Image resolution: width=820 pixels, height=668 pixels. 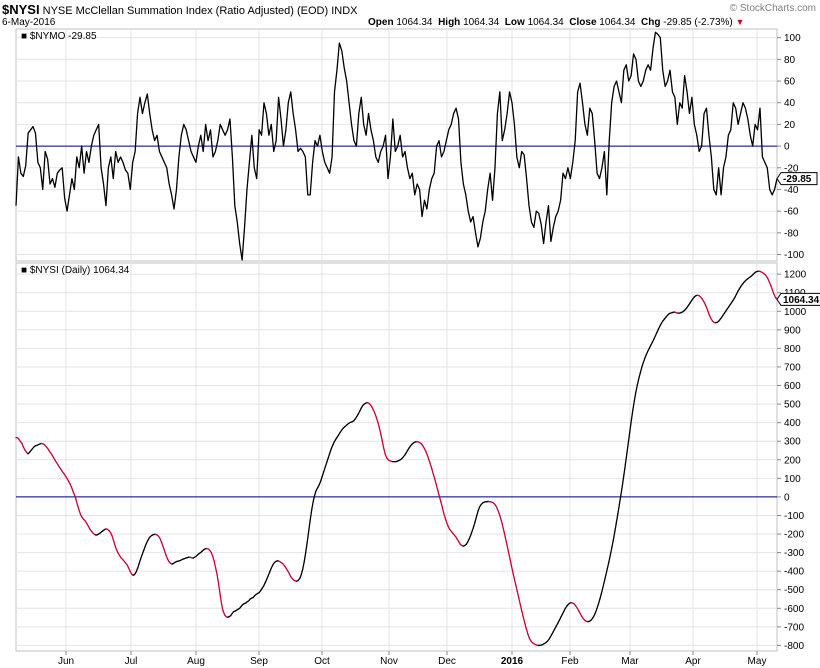 I want to click on nymo-ytick-label: -20, so click(x=791, y=168).